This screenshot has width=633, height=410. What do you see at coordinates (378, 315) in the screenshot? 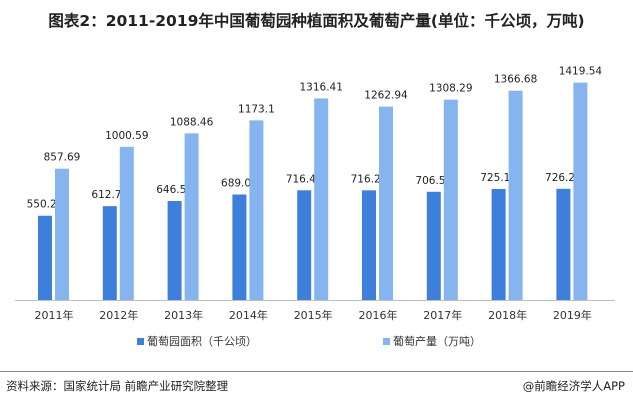
I see `x-tick-label: 2016年` at bounding box center [378, 315].